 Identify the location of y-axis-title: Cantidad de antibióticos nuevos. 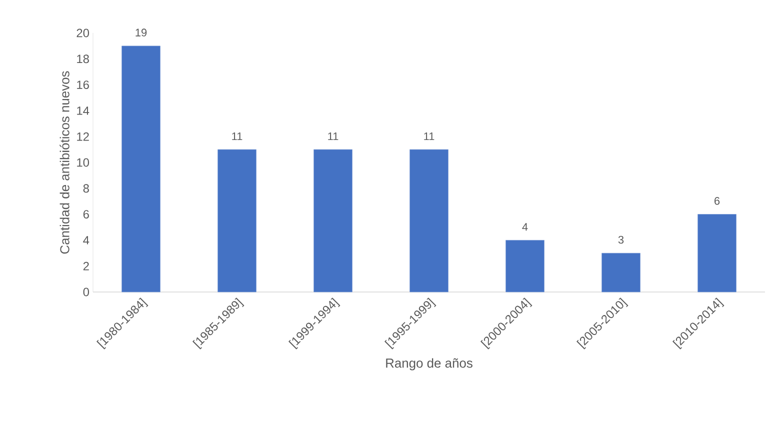
(65, 162).